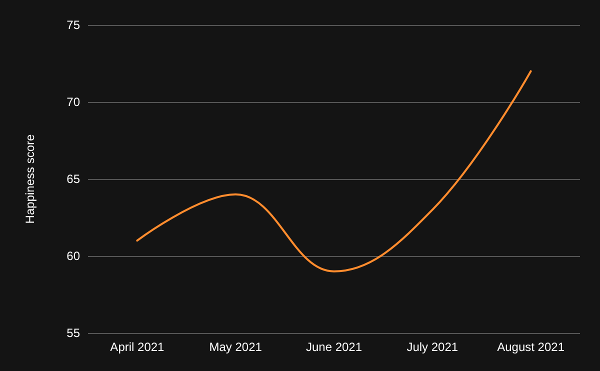 This screenshot has width=600, height=371. Describe the element at coordinates (73, 256) in the screenshot. I see `y-tick-label: 60` at that location.